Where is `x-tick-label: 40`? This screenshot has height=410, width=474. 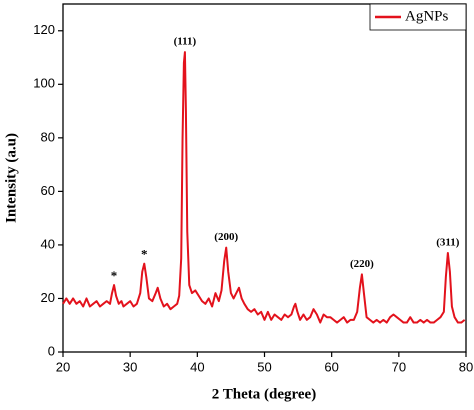 x-tick-label: 40 is located at coordinates (197, 366).